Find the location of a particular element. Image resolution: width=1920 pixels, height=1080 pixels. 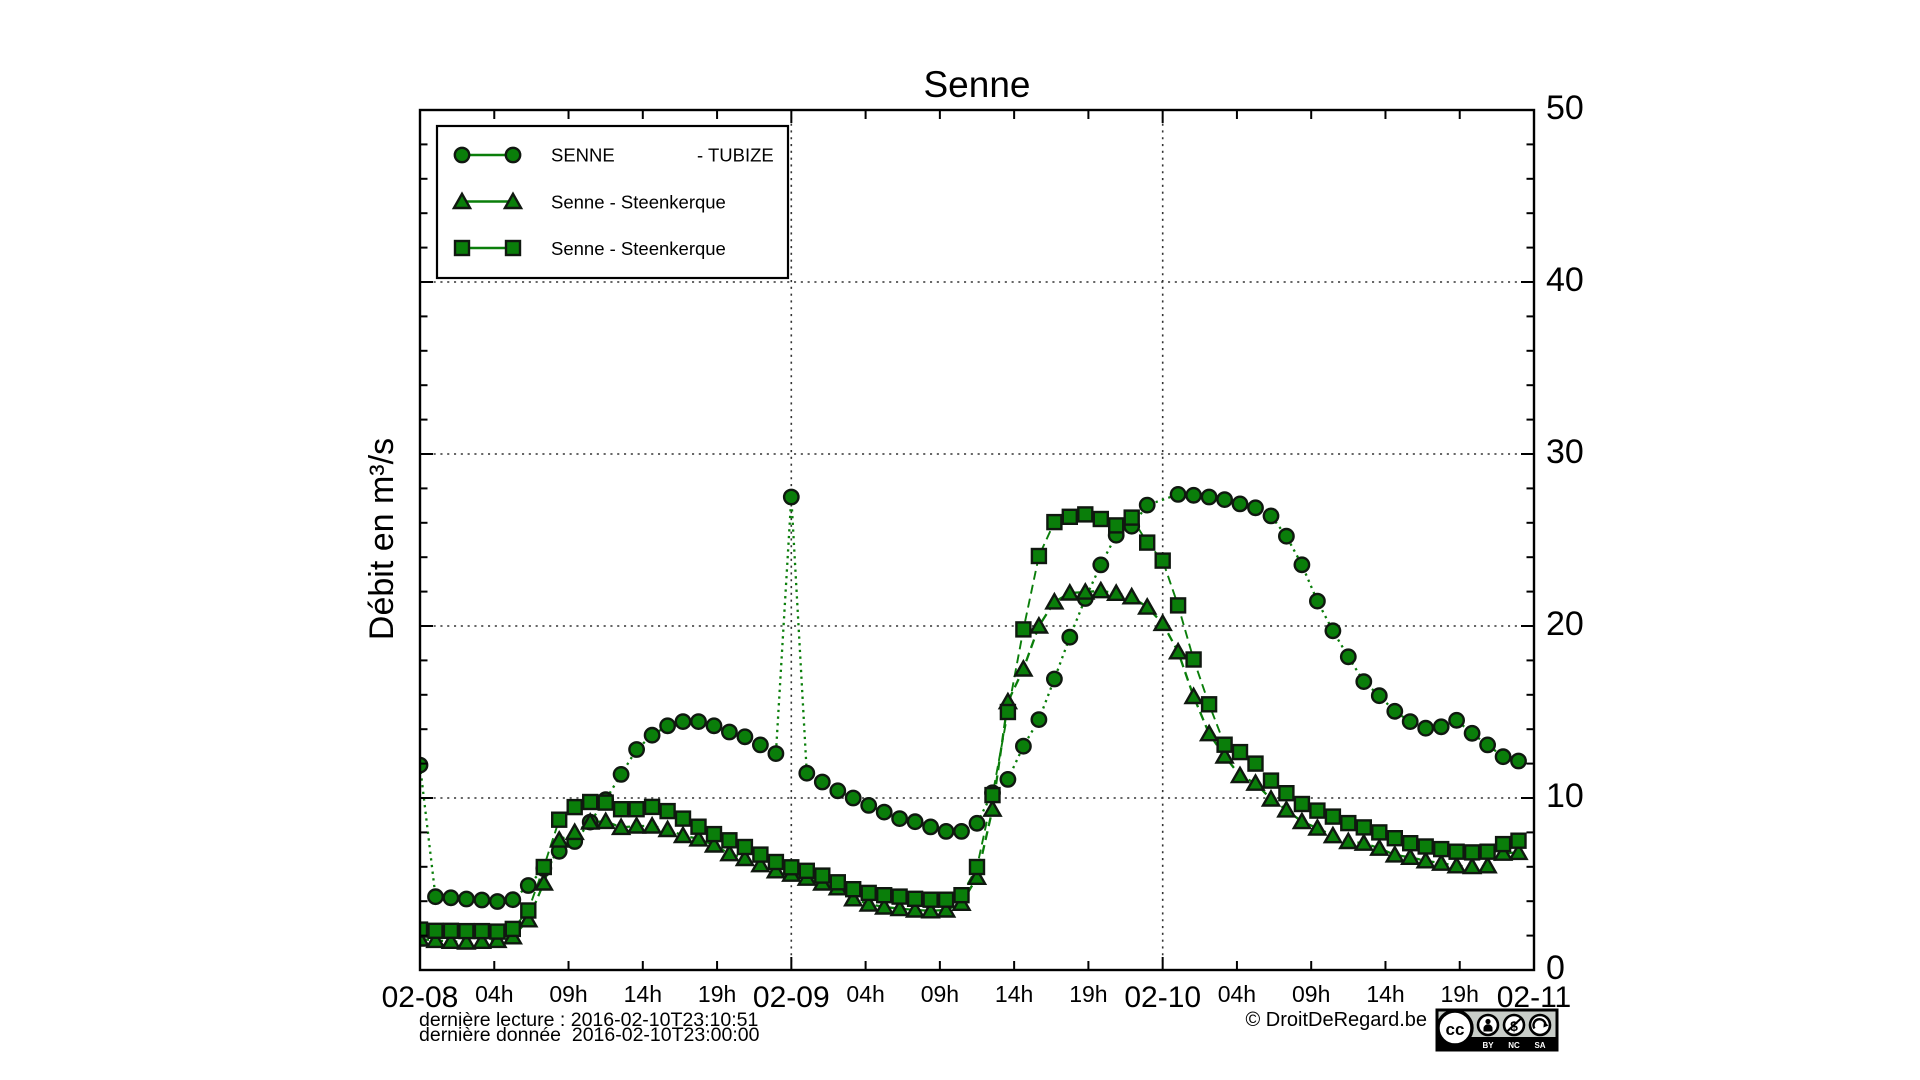

svg-text: SA is located at coordinates (1539, 1045).